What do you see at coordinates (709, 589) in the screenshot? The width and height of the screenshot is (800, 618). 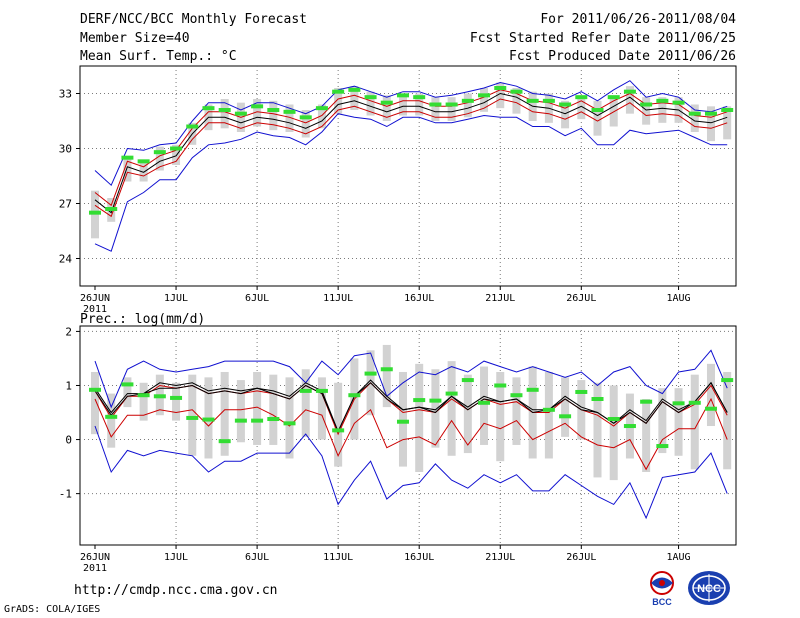 I see `ncc-logo-text: NCC` at bounding box center [709, 589].